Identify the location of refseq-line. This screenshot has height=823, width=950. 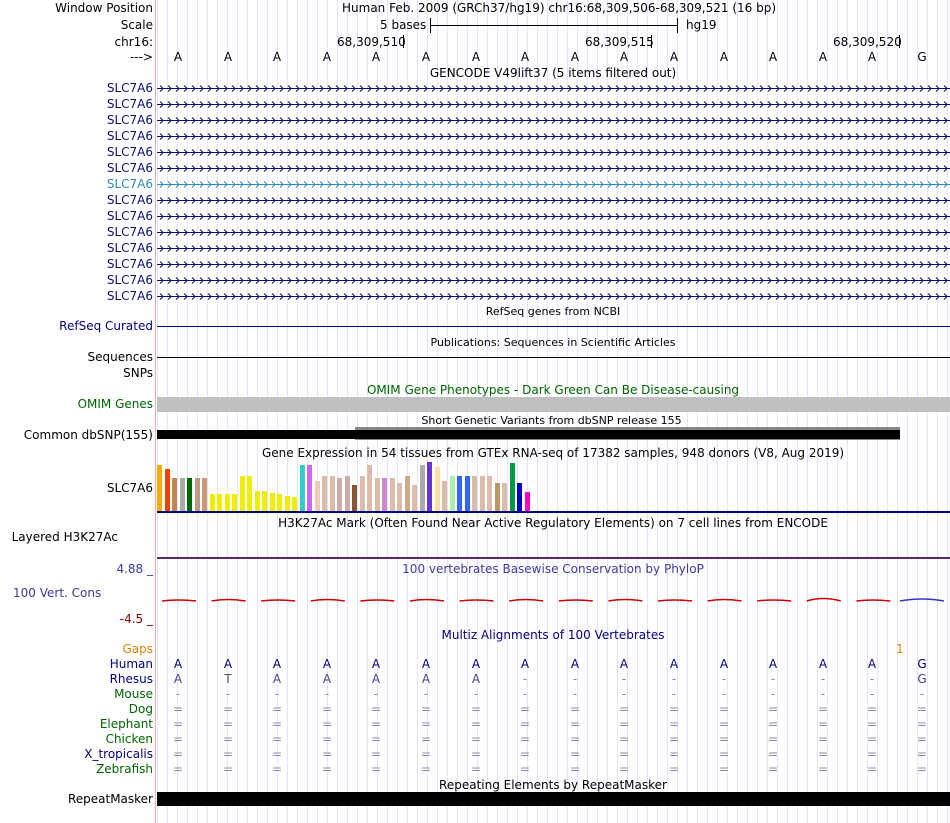
(553, 326).